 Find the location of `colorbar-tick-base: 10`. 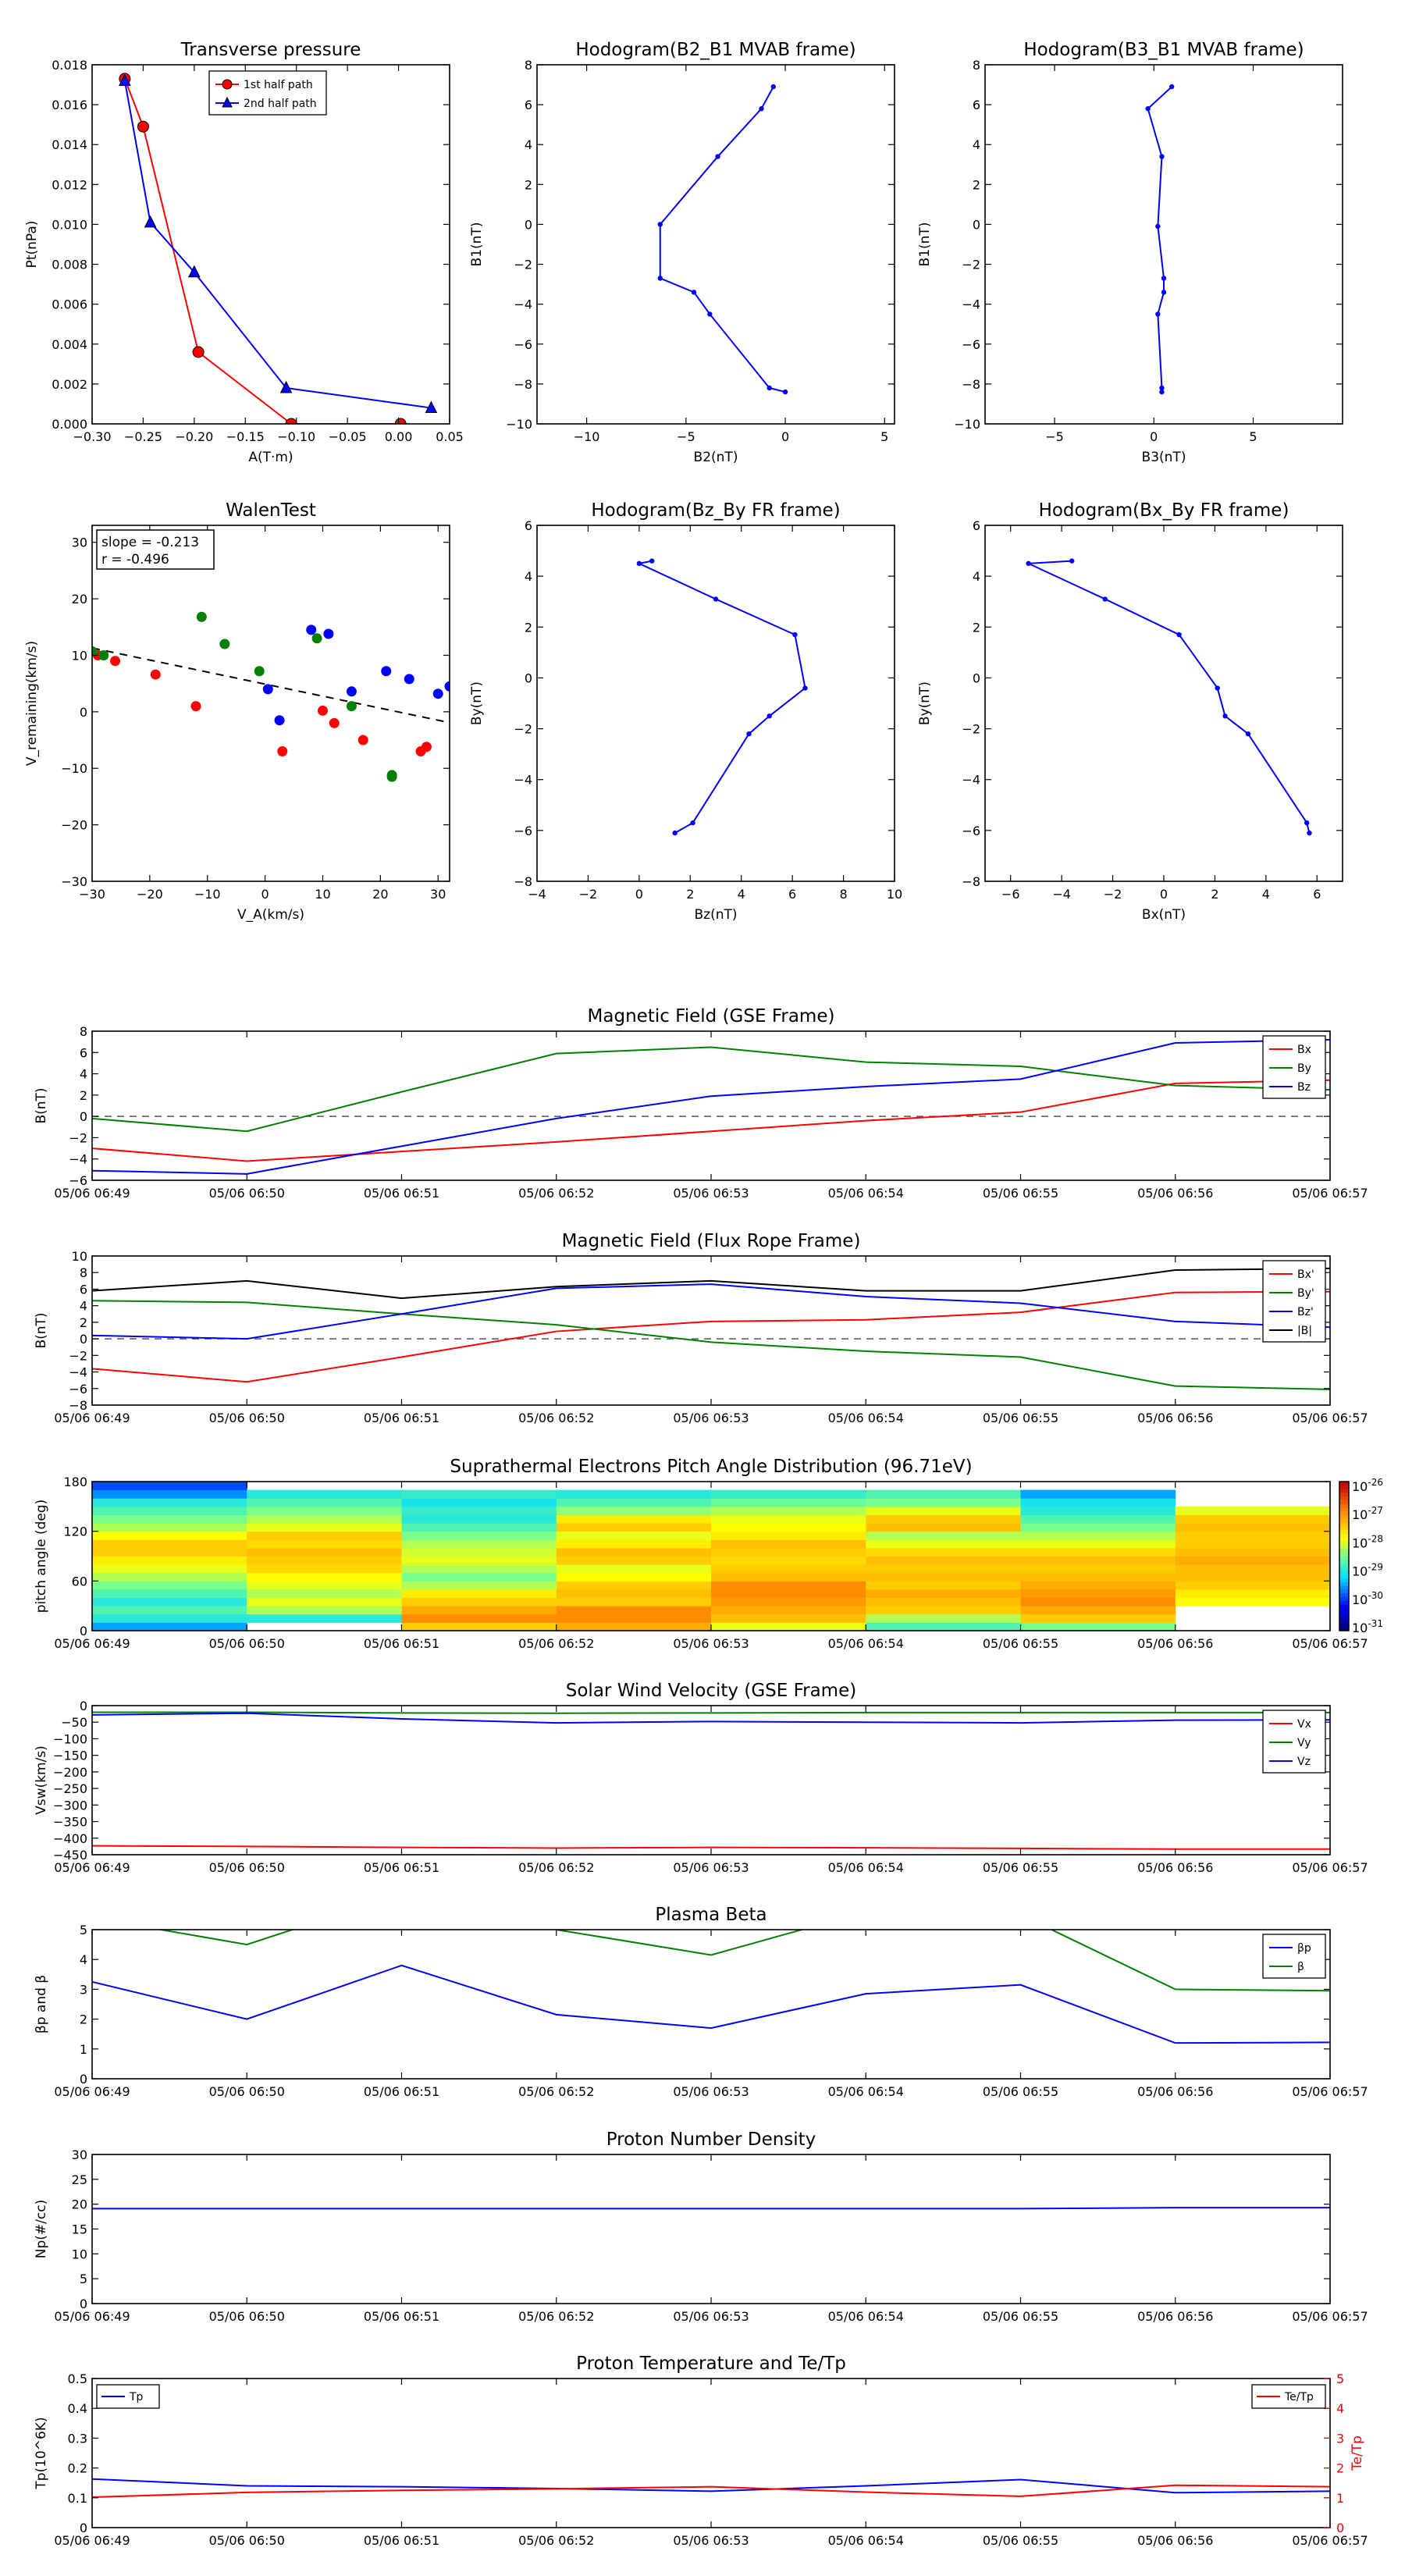

colorbar-tick-base: 10 is located at coordinates (1360, 1514).